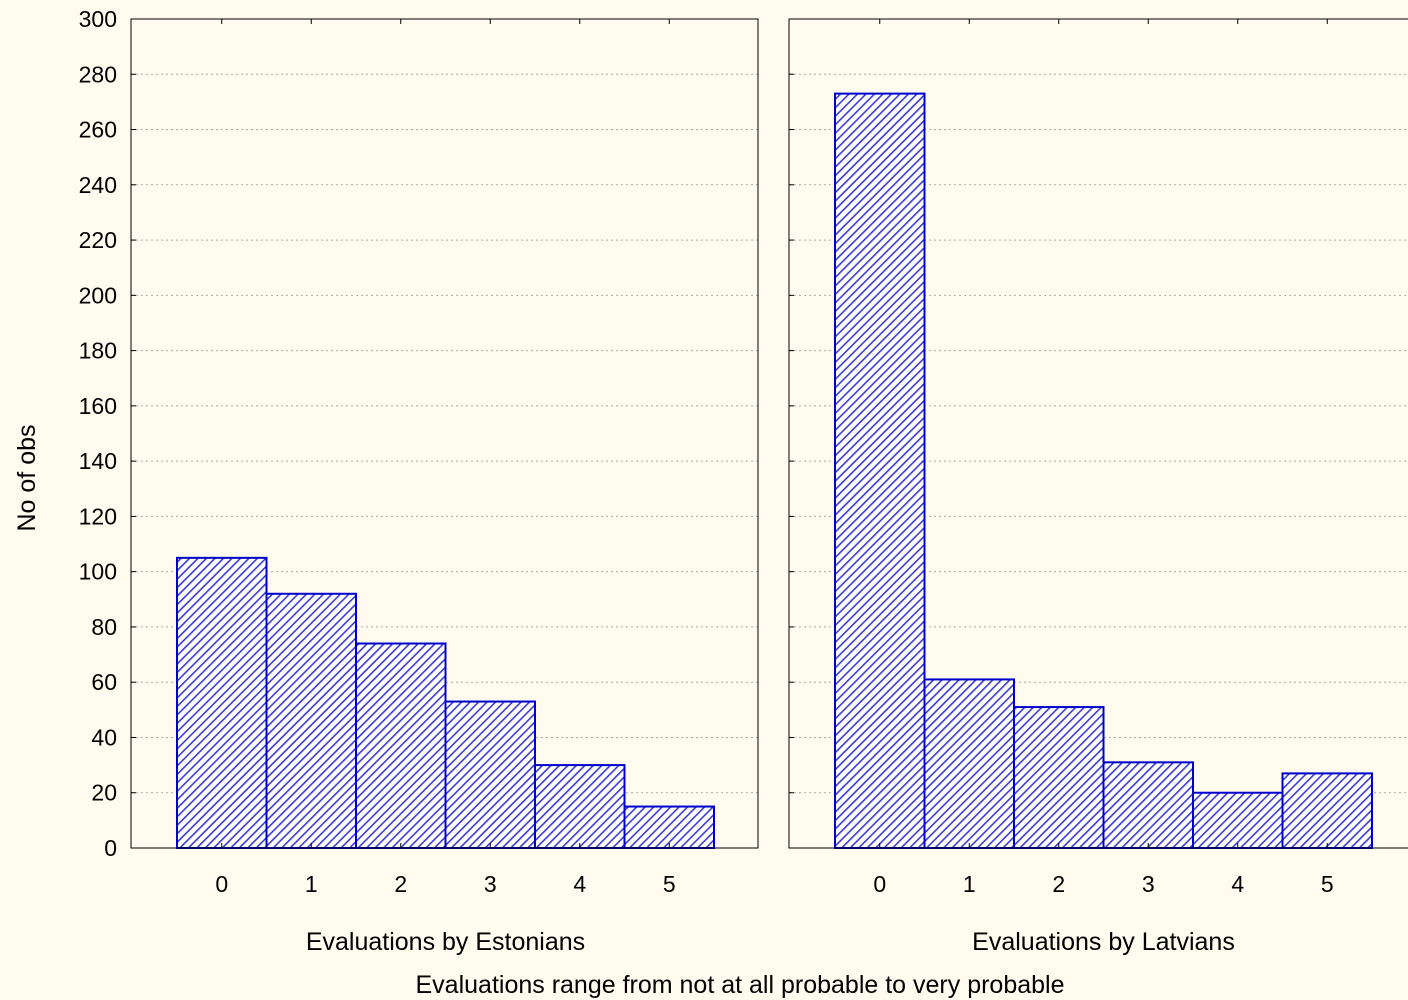  I want to click on panel-title: Evaluations by Estonians, so click(445, 942).